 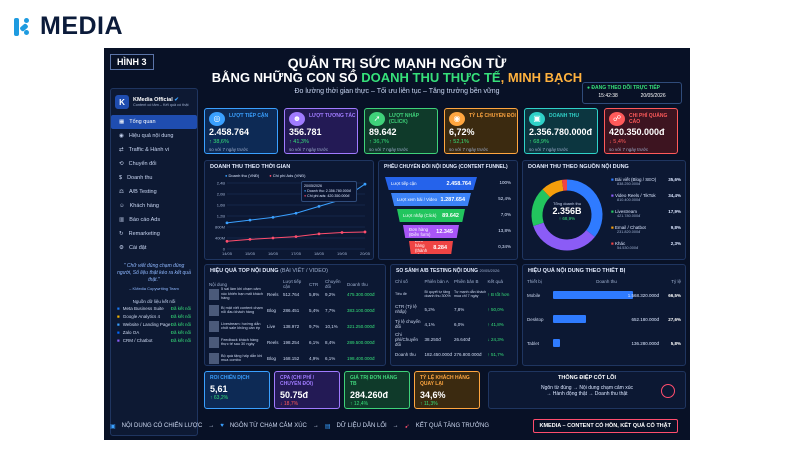 I want to click on kpi-label: LƯỢT NHẤP (CLICK), so click(x=404, y=119).